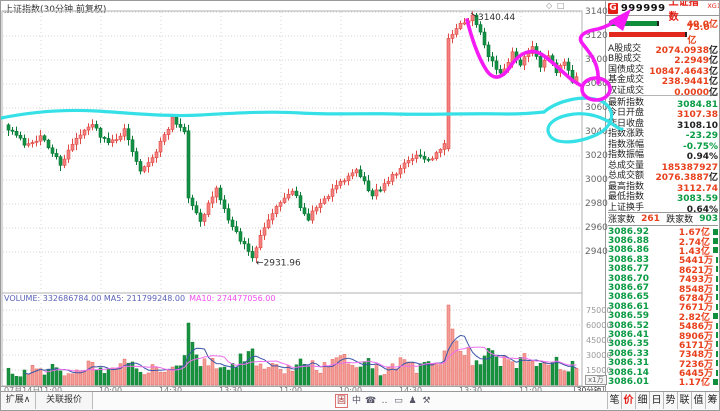 The image size is (720, 411). I want to click on info-row: A股成交 2074.0938亿, so click(663, 49).